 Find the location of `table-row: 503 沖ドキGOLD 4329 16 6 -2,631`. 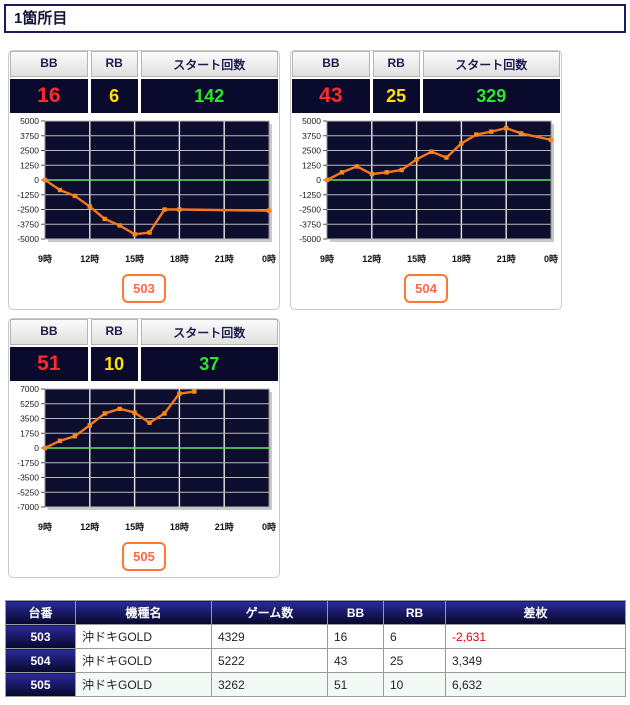

table-row: 503 沖ドキGOLD 4329 16 6 -2,631 is located at coordinates (315, 636).